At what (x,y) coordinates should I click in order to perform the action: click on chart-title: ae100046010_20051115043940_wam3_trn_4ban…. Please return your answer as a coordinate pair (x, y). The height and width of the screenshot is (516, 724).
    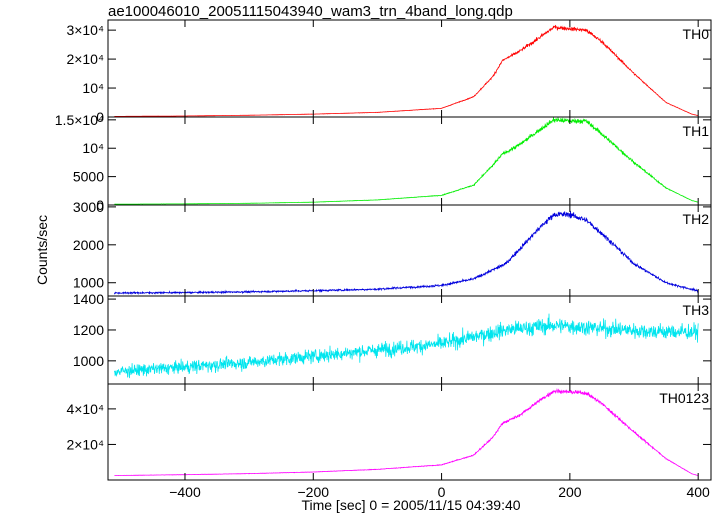
    Looking at the image, I should click on (310, 11).